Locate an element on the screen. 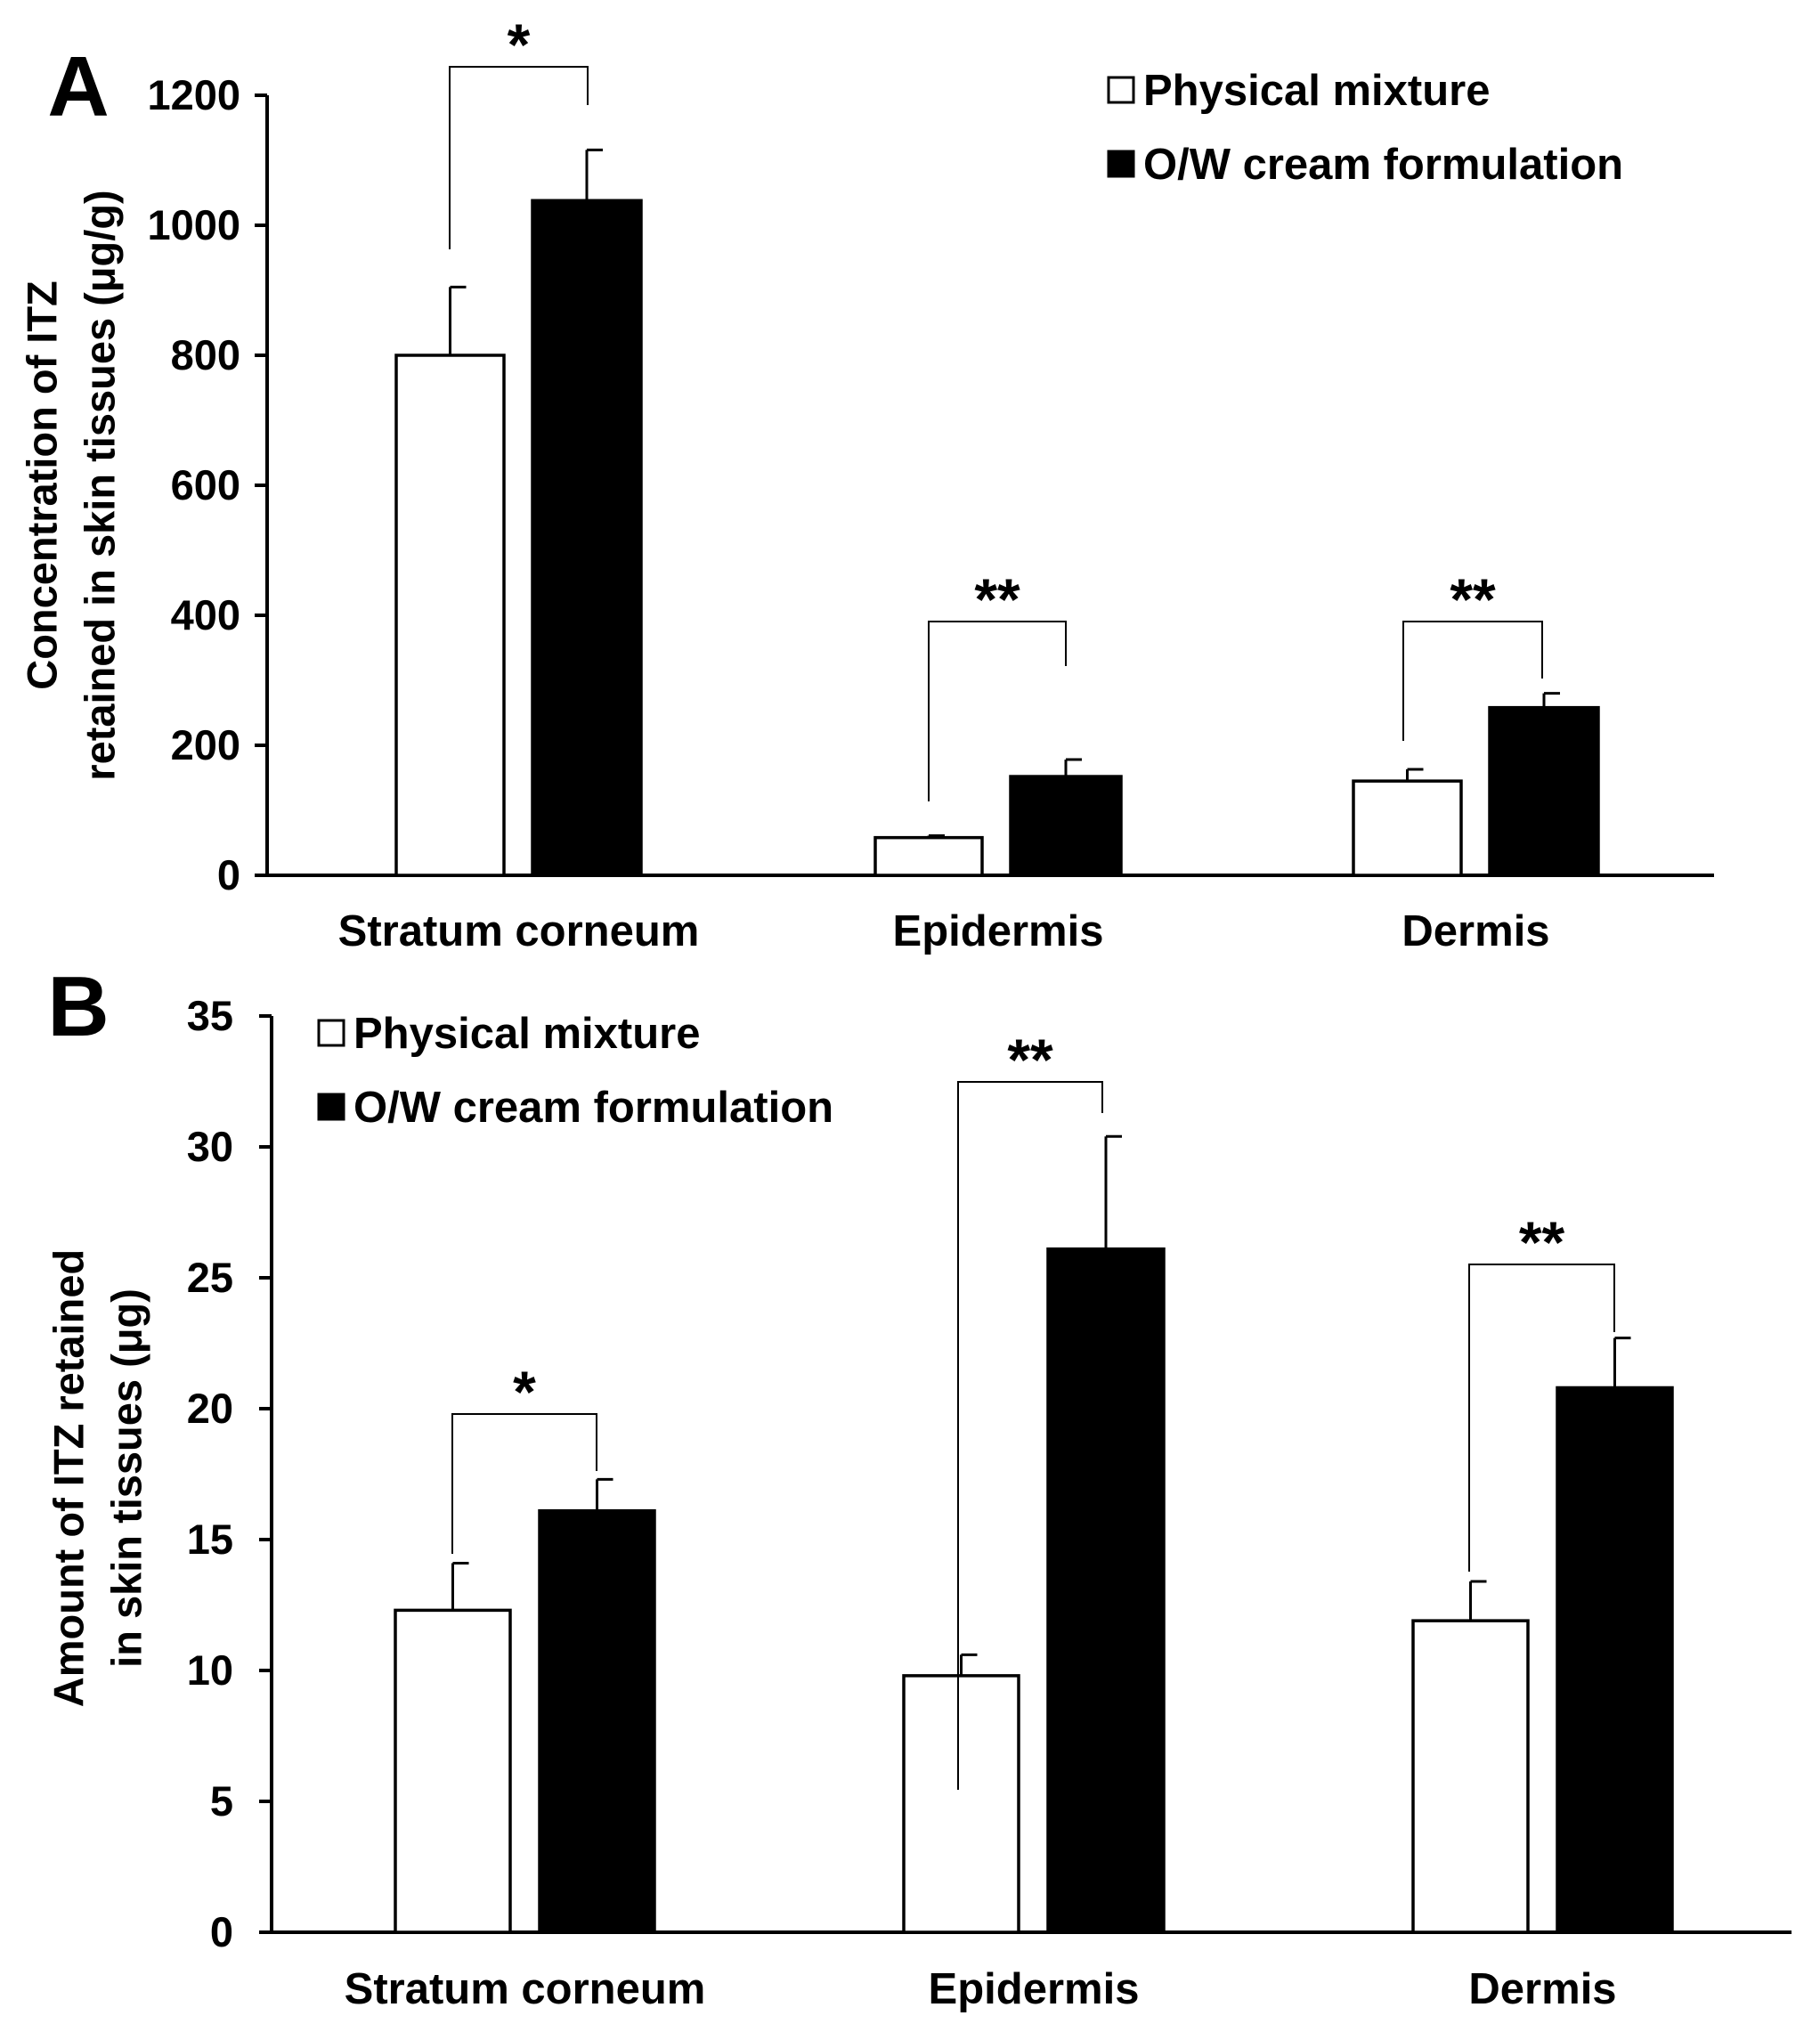  y-axis-title-line: Concentration of ITZ is located at coordinates (42, 485).